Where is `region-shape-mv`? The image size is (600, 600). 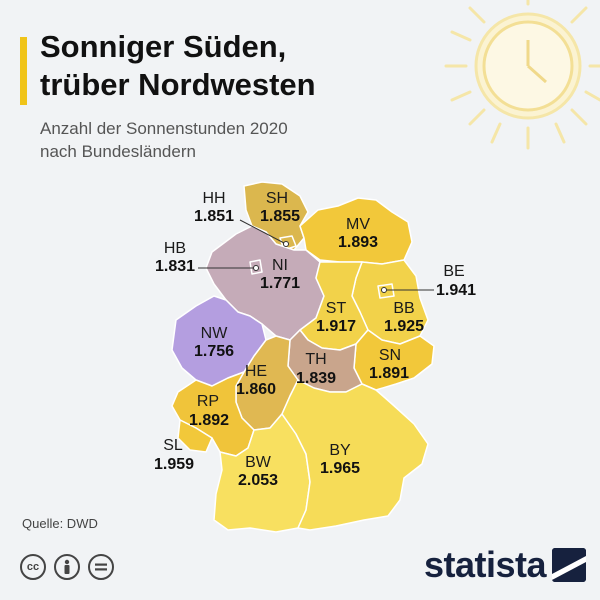 region-shape-mv is located at coordinates (356, 231).